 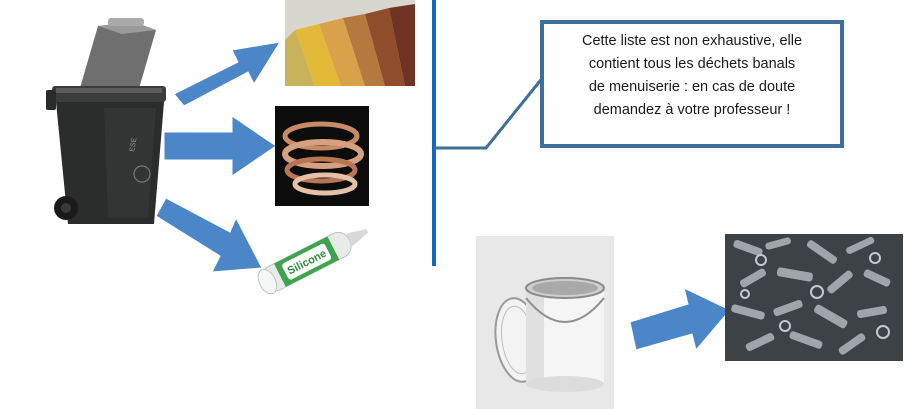 What do you see at coordinates (227, 74) in the screenshot?
I see `arrow-to-sandpaper` at bounding box center [227, 74].